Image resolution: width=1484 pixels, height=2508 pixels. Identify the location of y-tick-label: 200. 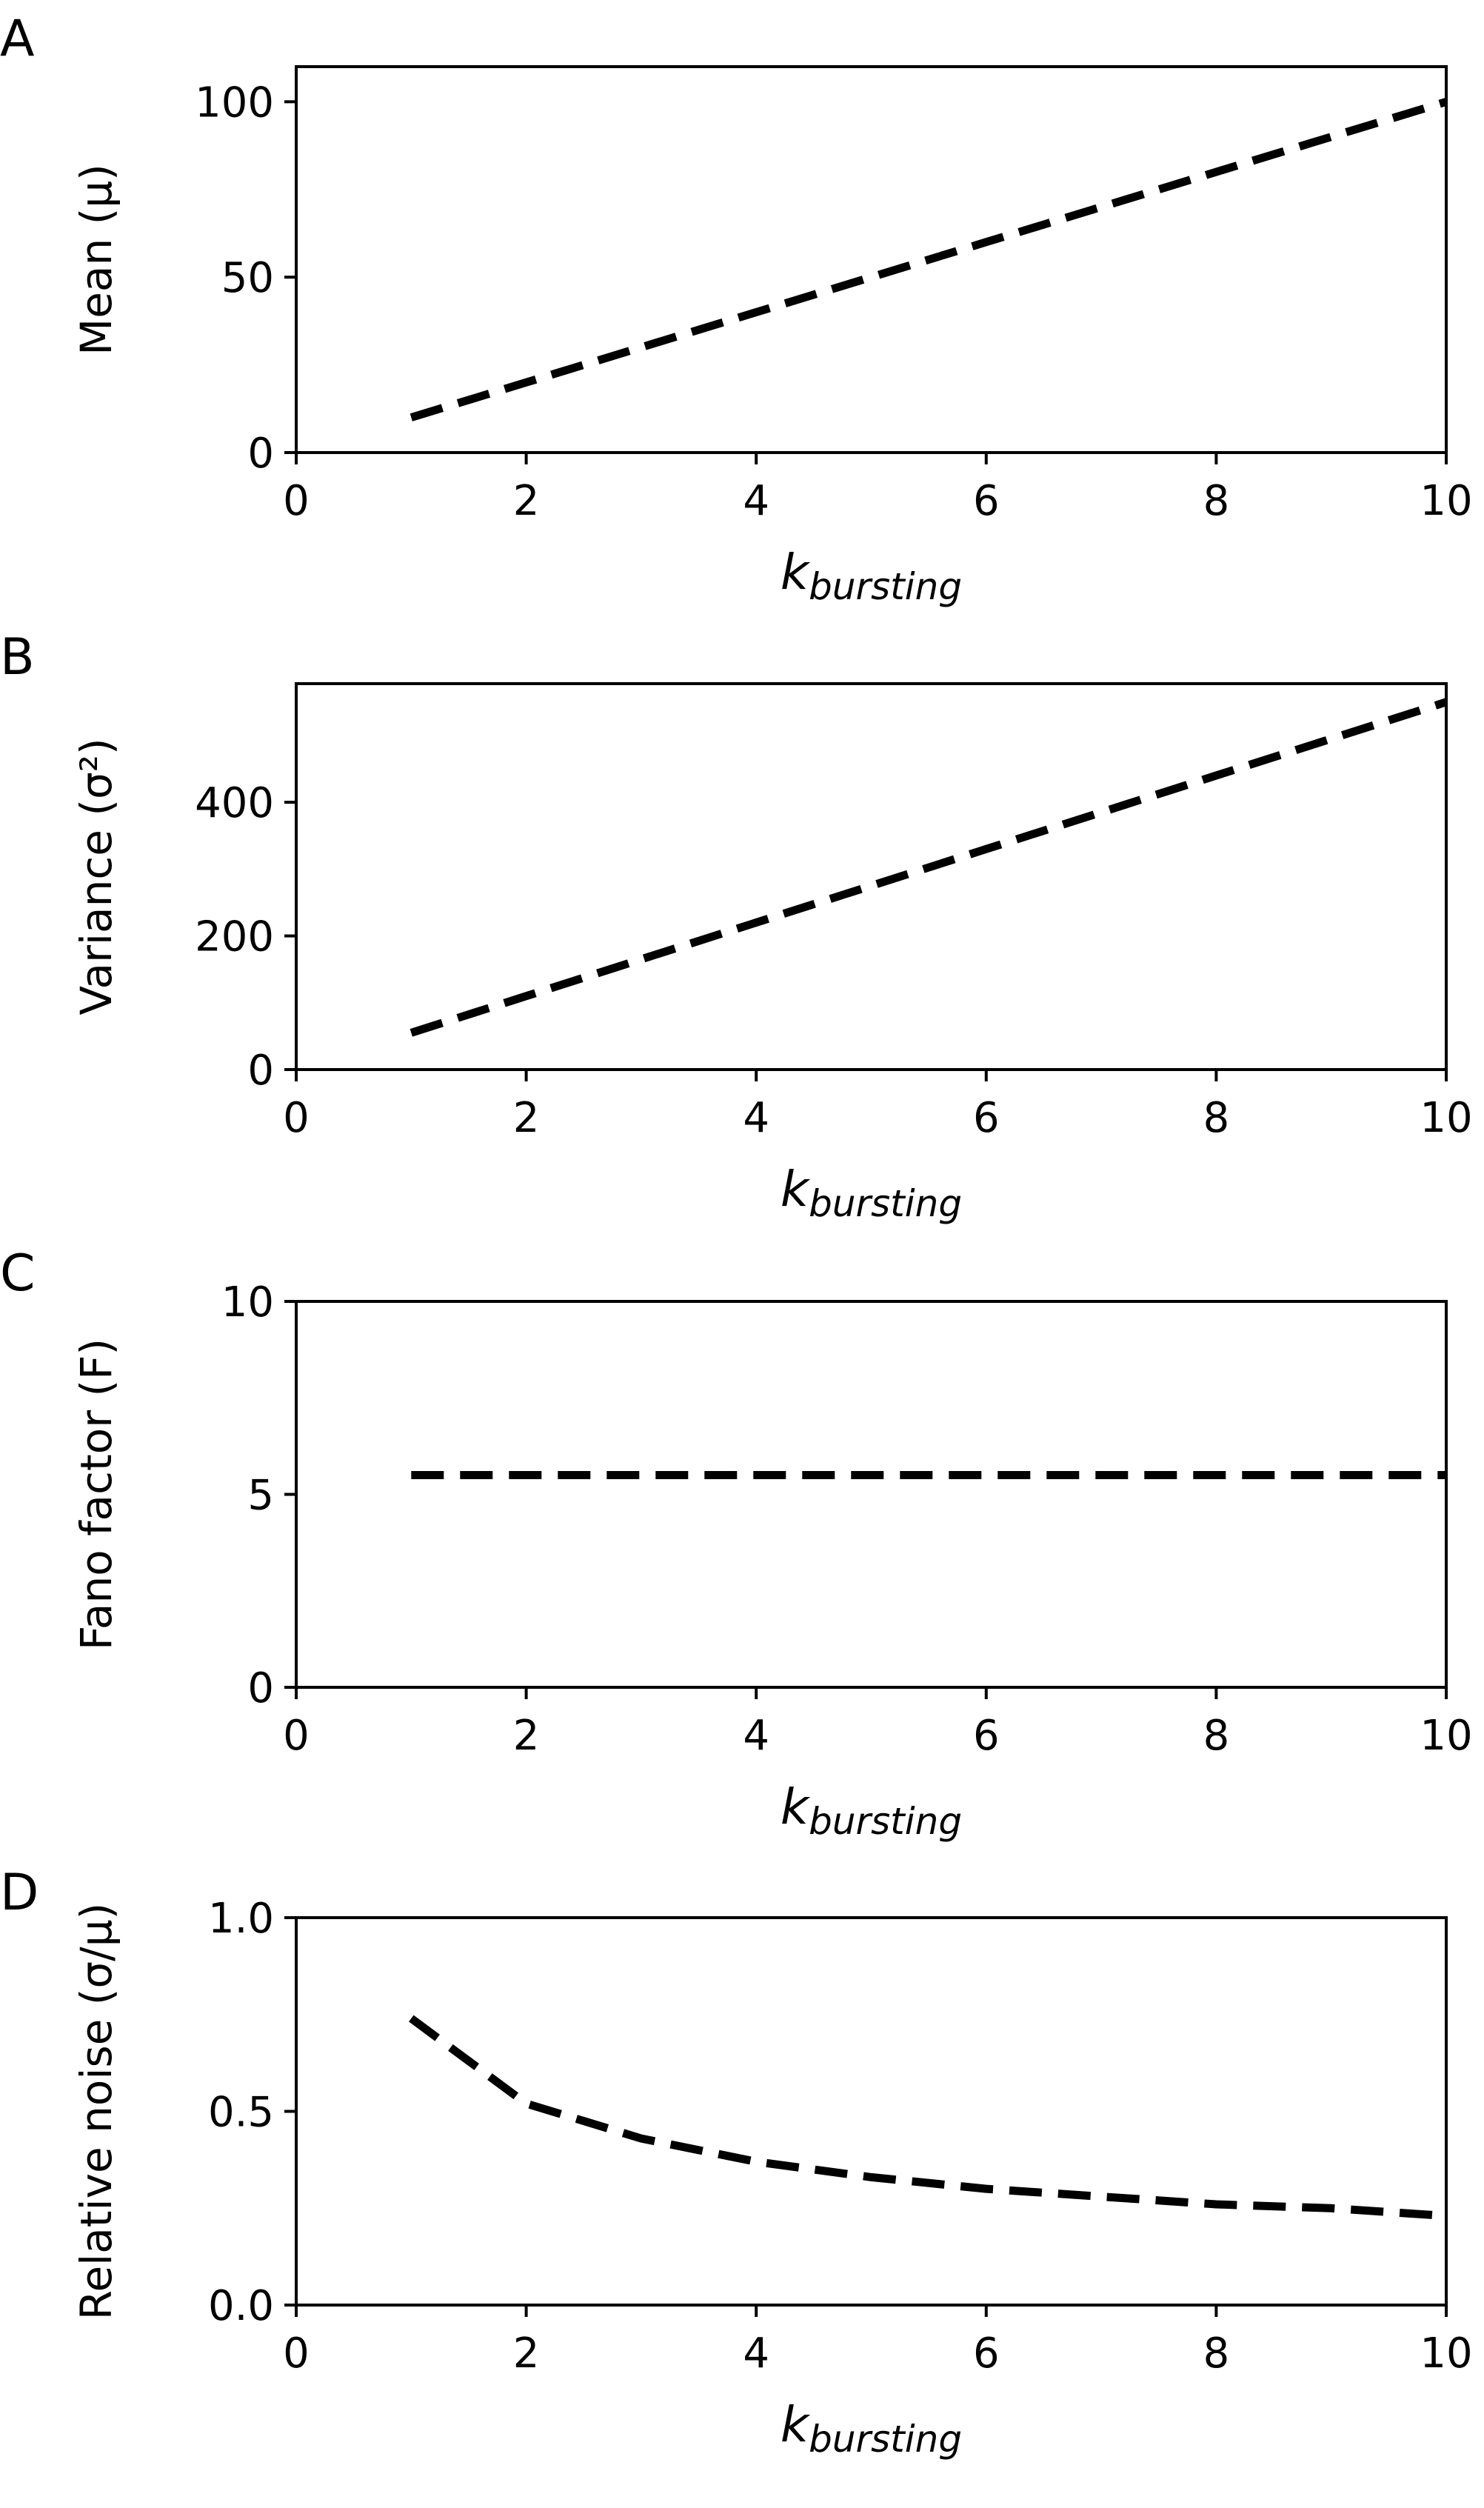
(234, 937).